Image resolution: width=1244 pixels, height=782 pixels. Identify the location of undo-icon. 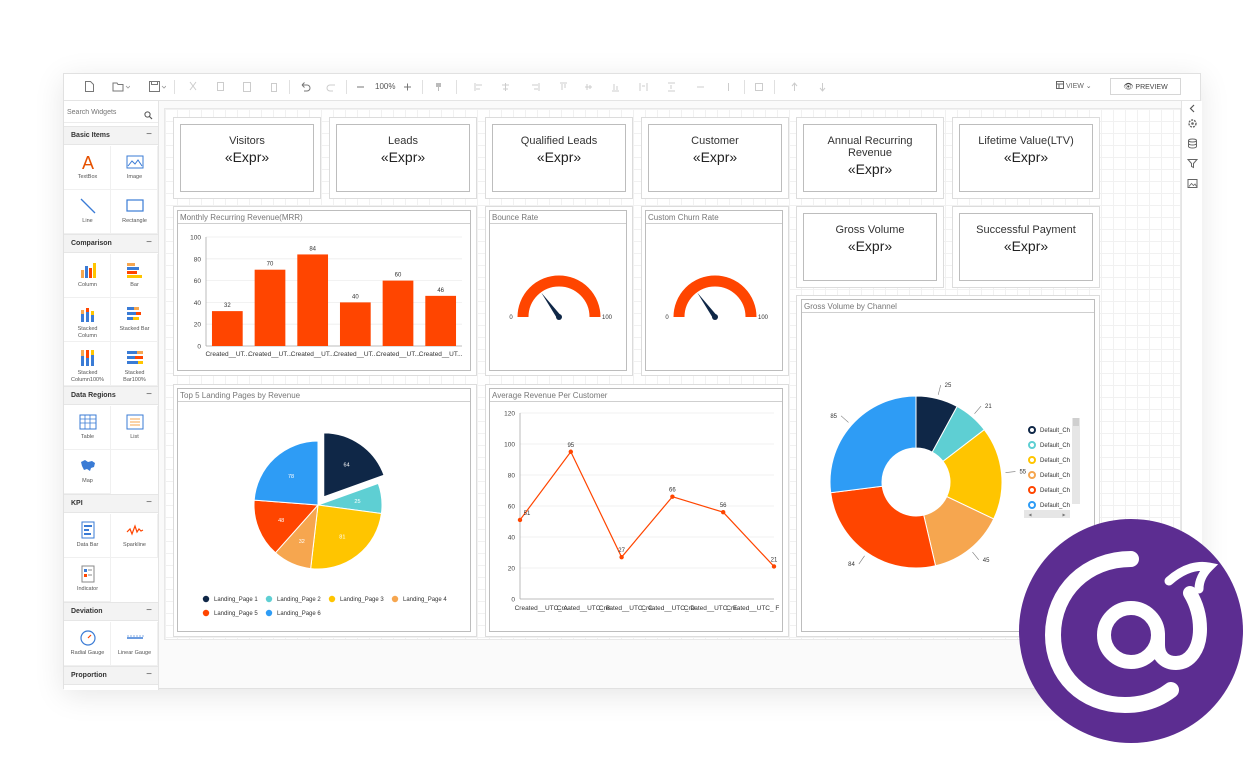
(305, 87).